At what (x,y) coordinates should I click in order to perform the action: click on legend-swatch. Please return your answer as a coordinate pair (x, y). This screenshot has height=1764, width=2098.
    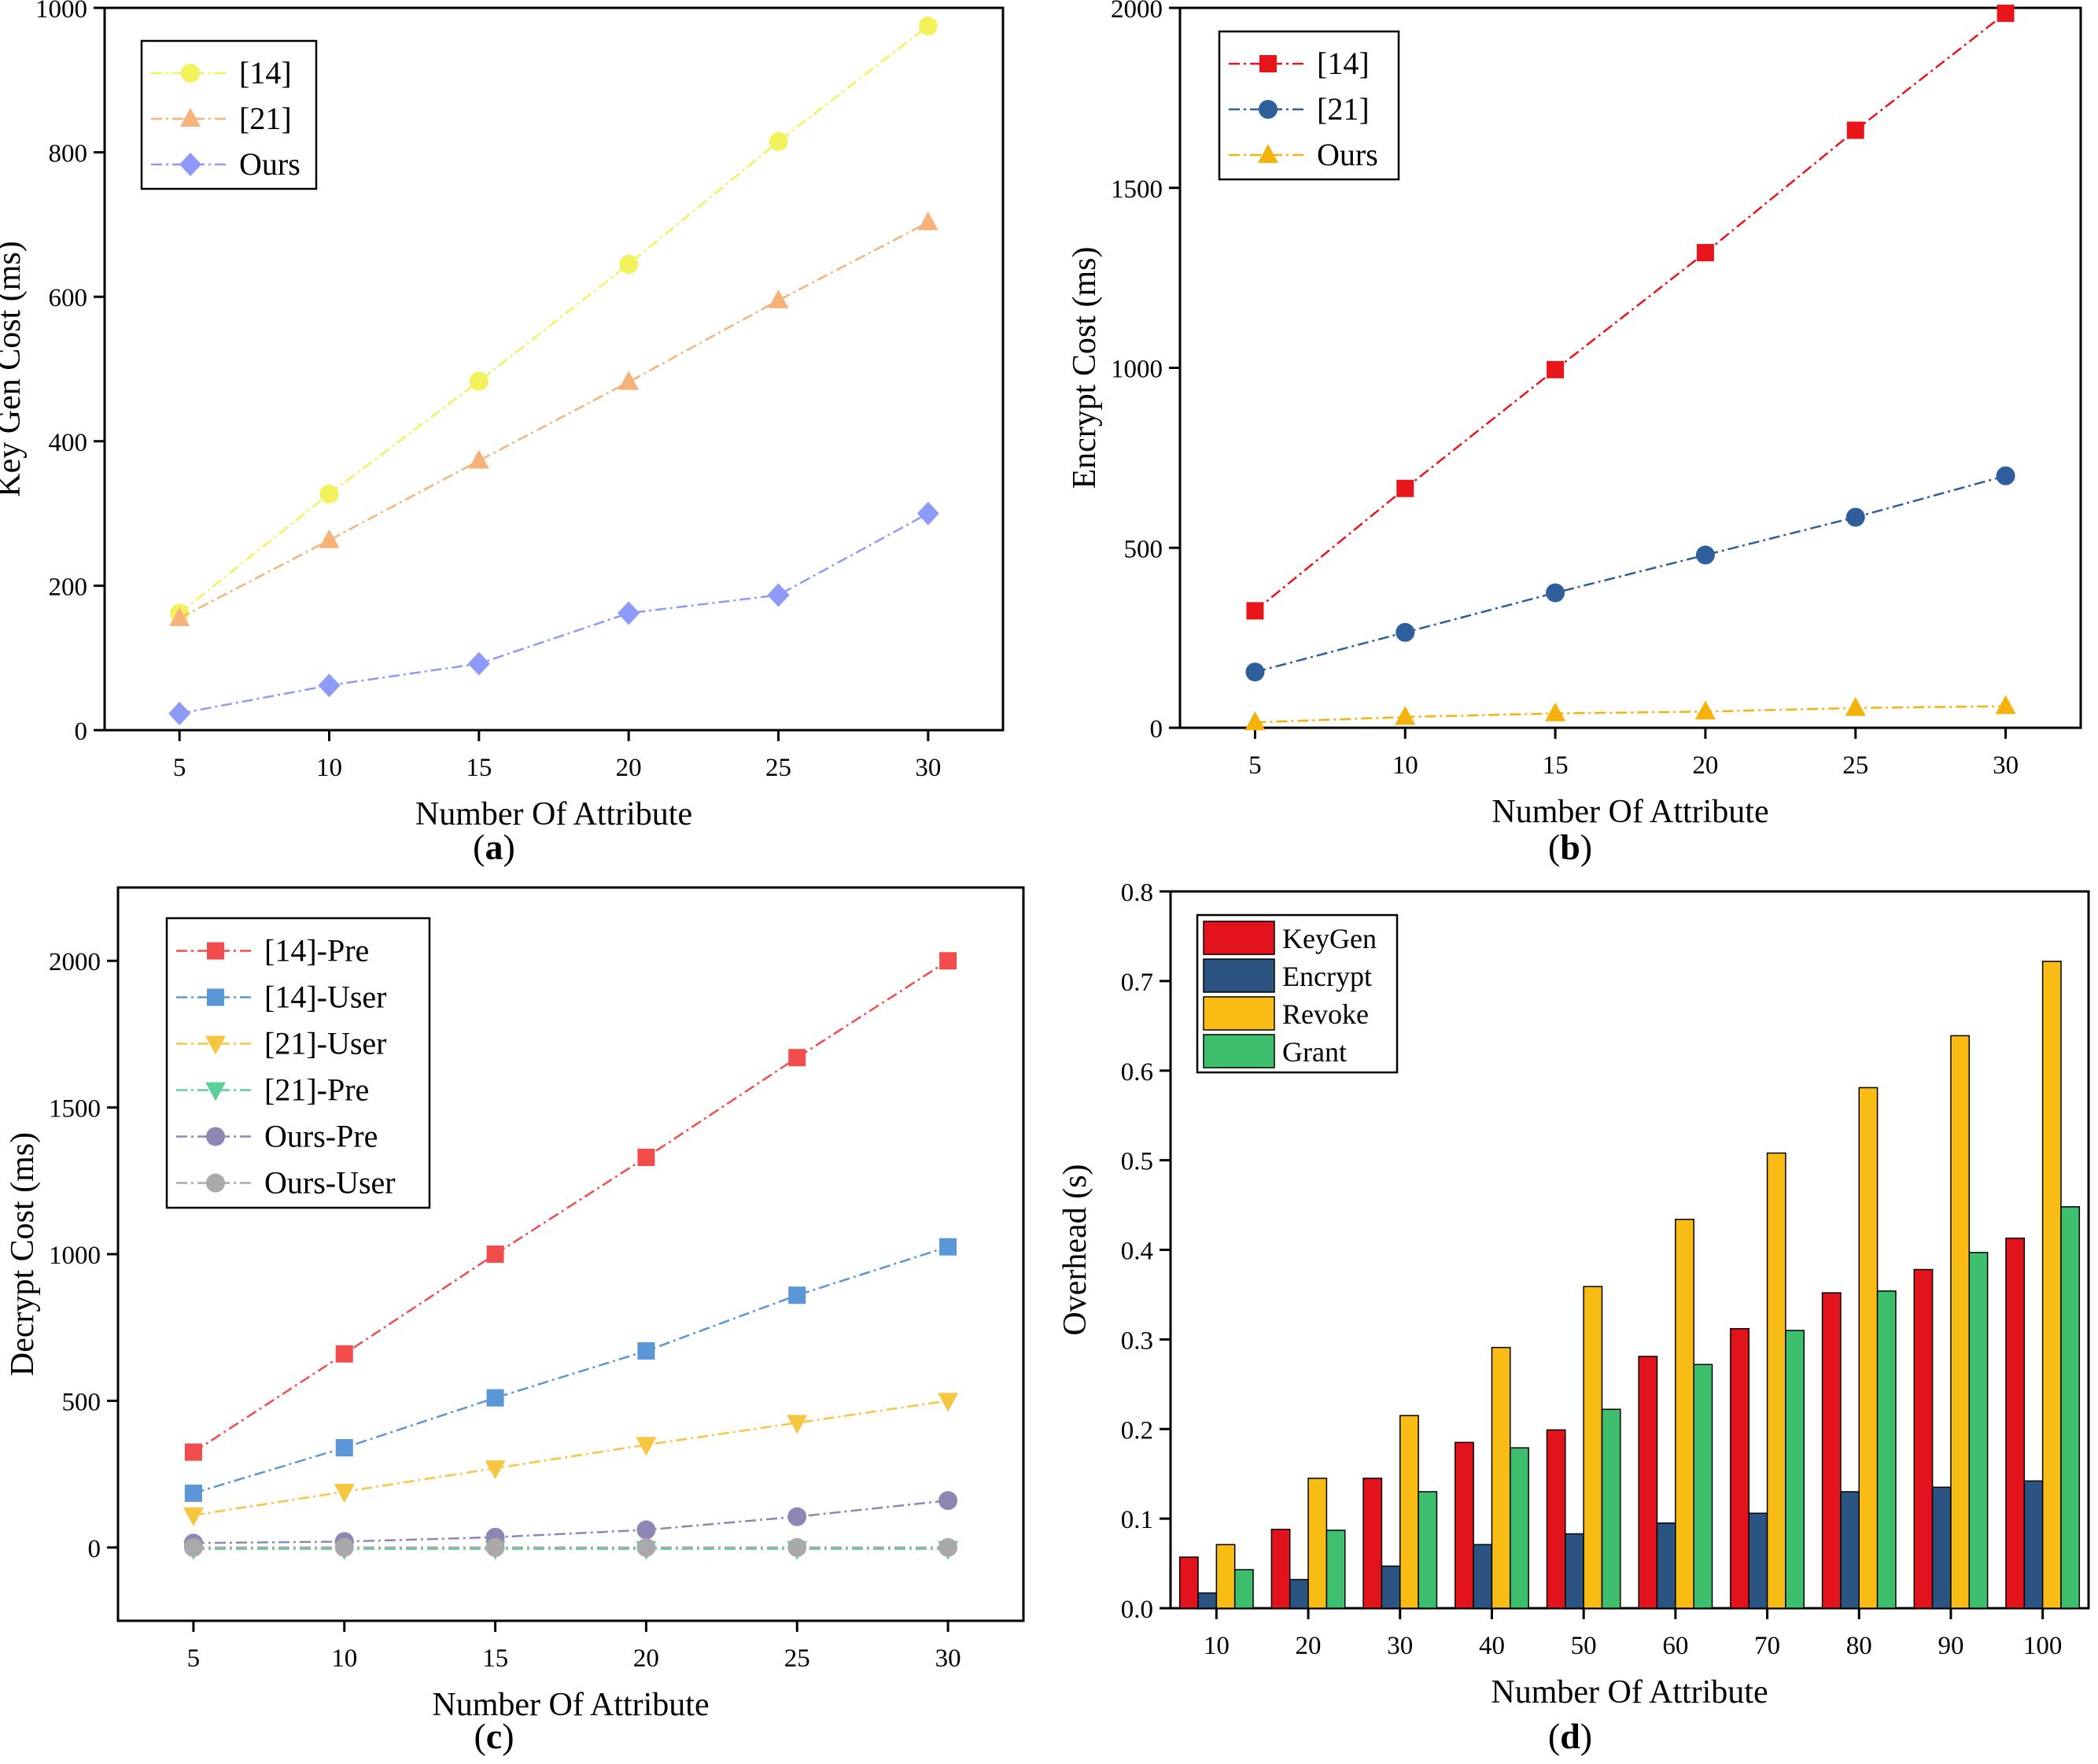
    Looking at the image, I should click on (1239, 938).